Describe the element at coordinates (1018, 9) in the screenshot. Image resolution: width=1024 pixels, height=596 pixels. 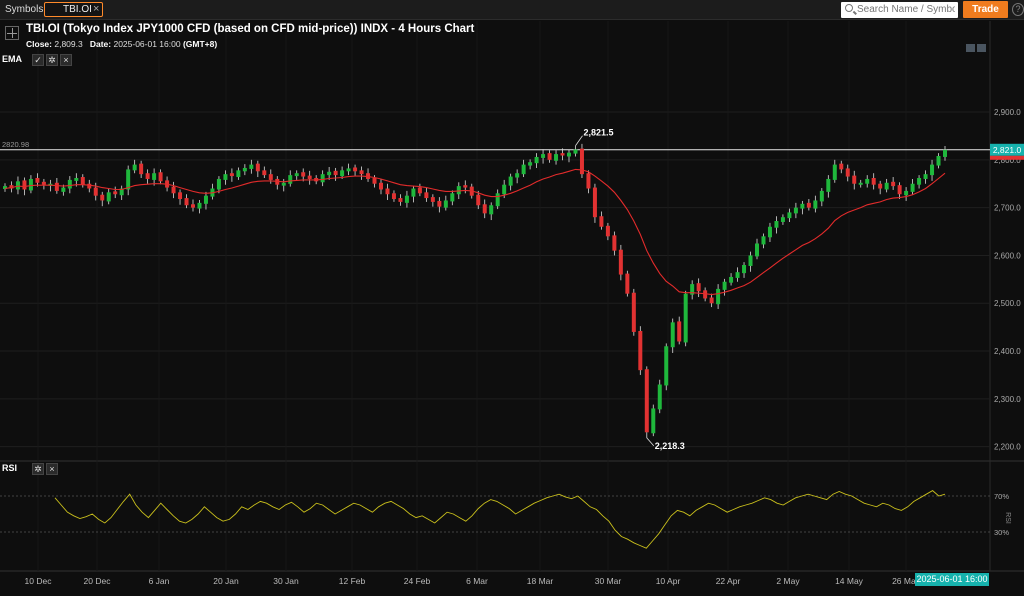
I see `help-icon: ?` at that location.